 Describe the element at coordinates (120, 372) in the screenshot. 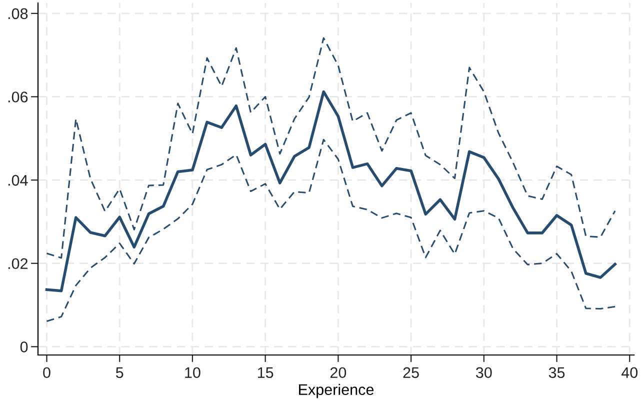

I see `x-tick-label: 5` at that location.